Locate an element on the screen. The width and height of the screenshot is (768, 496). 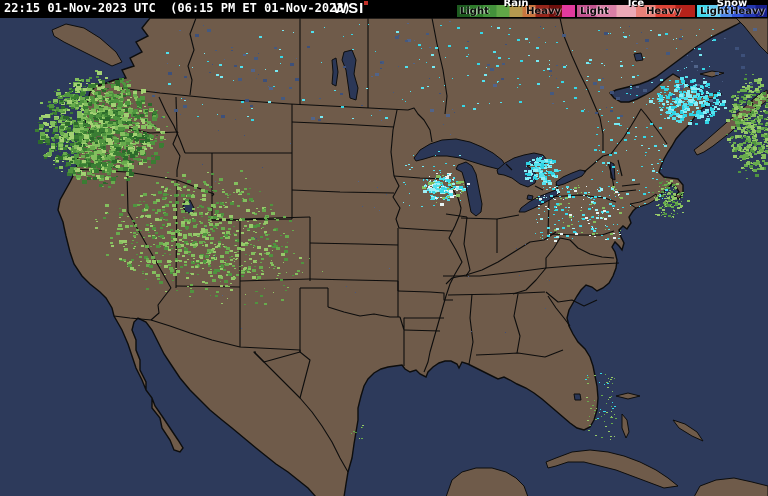
legend-ice-light-label: Light is located at coordinates (594, 11).